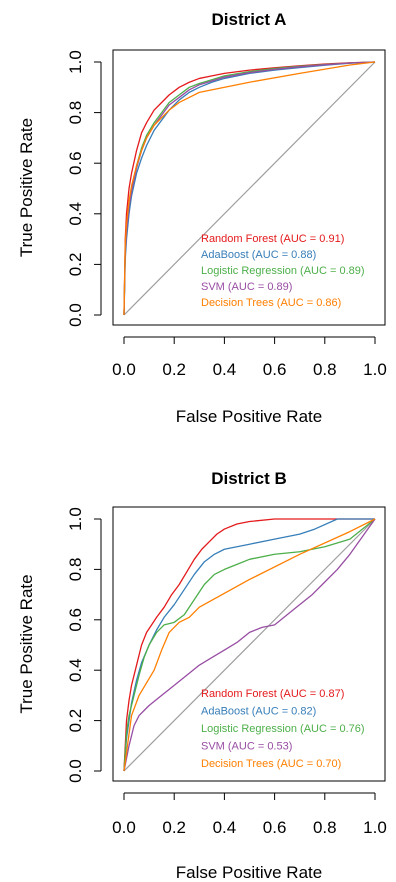 The image size is (396, 882). What do you see at coordinates (258, 255) in the screenshot?
I see `legend-entry-adaboost: AdaBoost (AUC = 0.88)` at bounding box center [258, 255].